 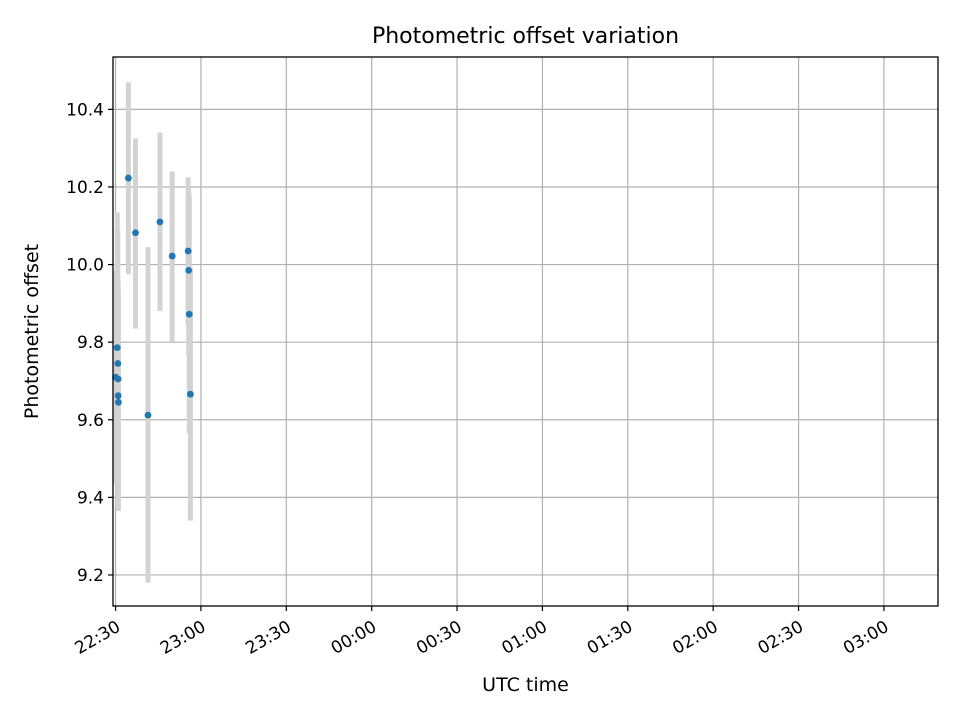 I want to click on x-axis-label: UTC time, so click(x=525, y=685).